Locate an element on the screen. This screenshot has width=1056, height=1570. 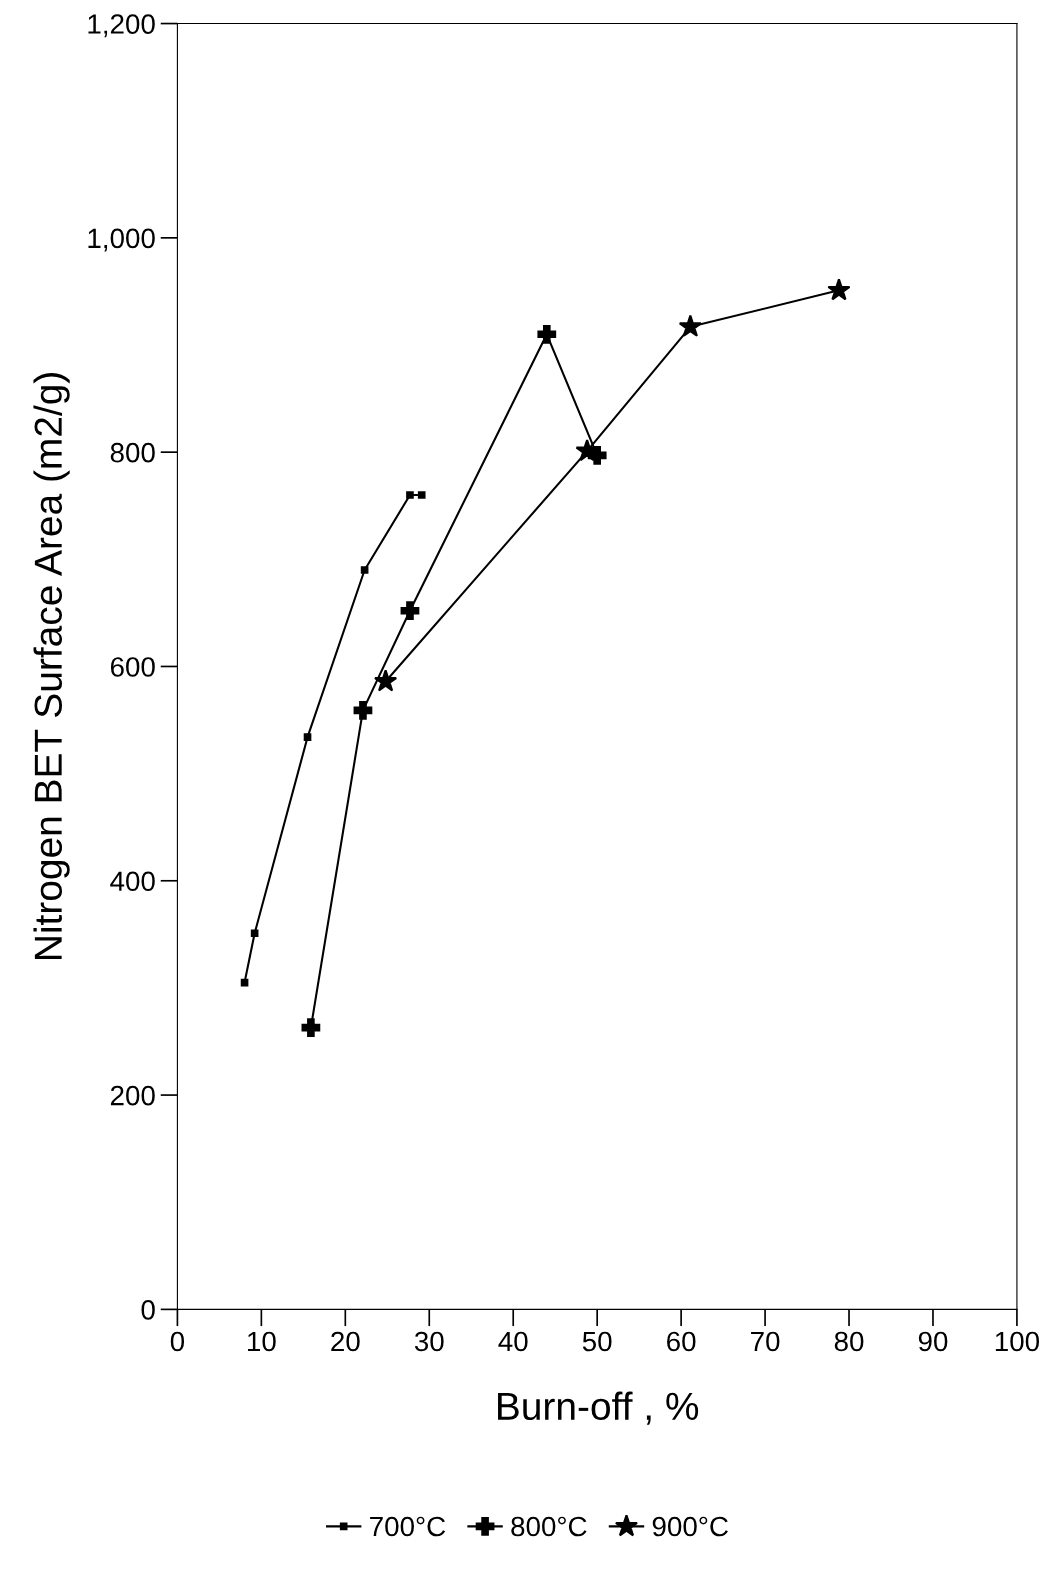
y-tick-label: 400 is located at coordinates (132, 881).